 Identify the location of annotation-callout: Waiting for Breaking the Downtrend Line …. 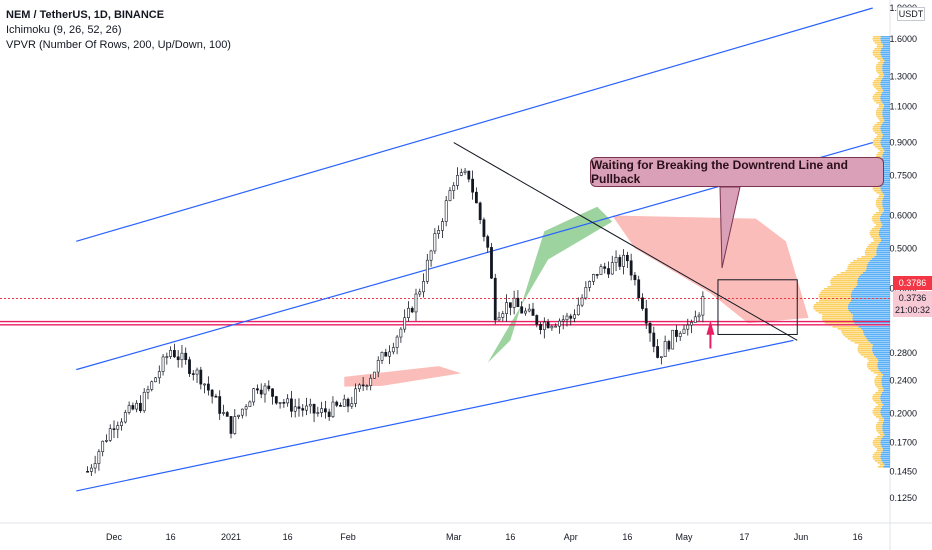
(737, 172).